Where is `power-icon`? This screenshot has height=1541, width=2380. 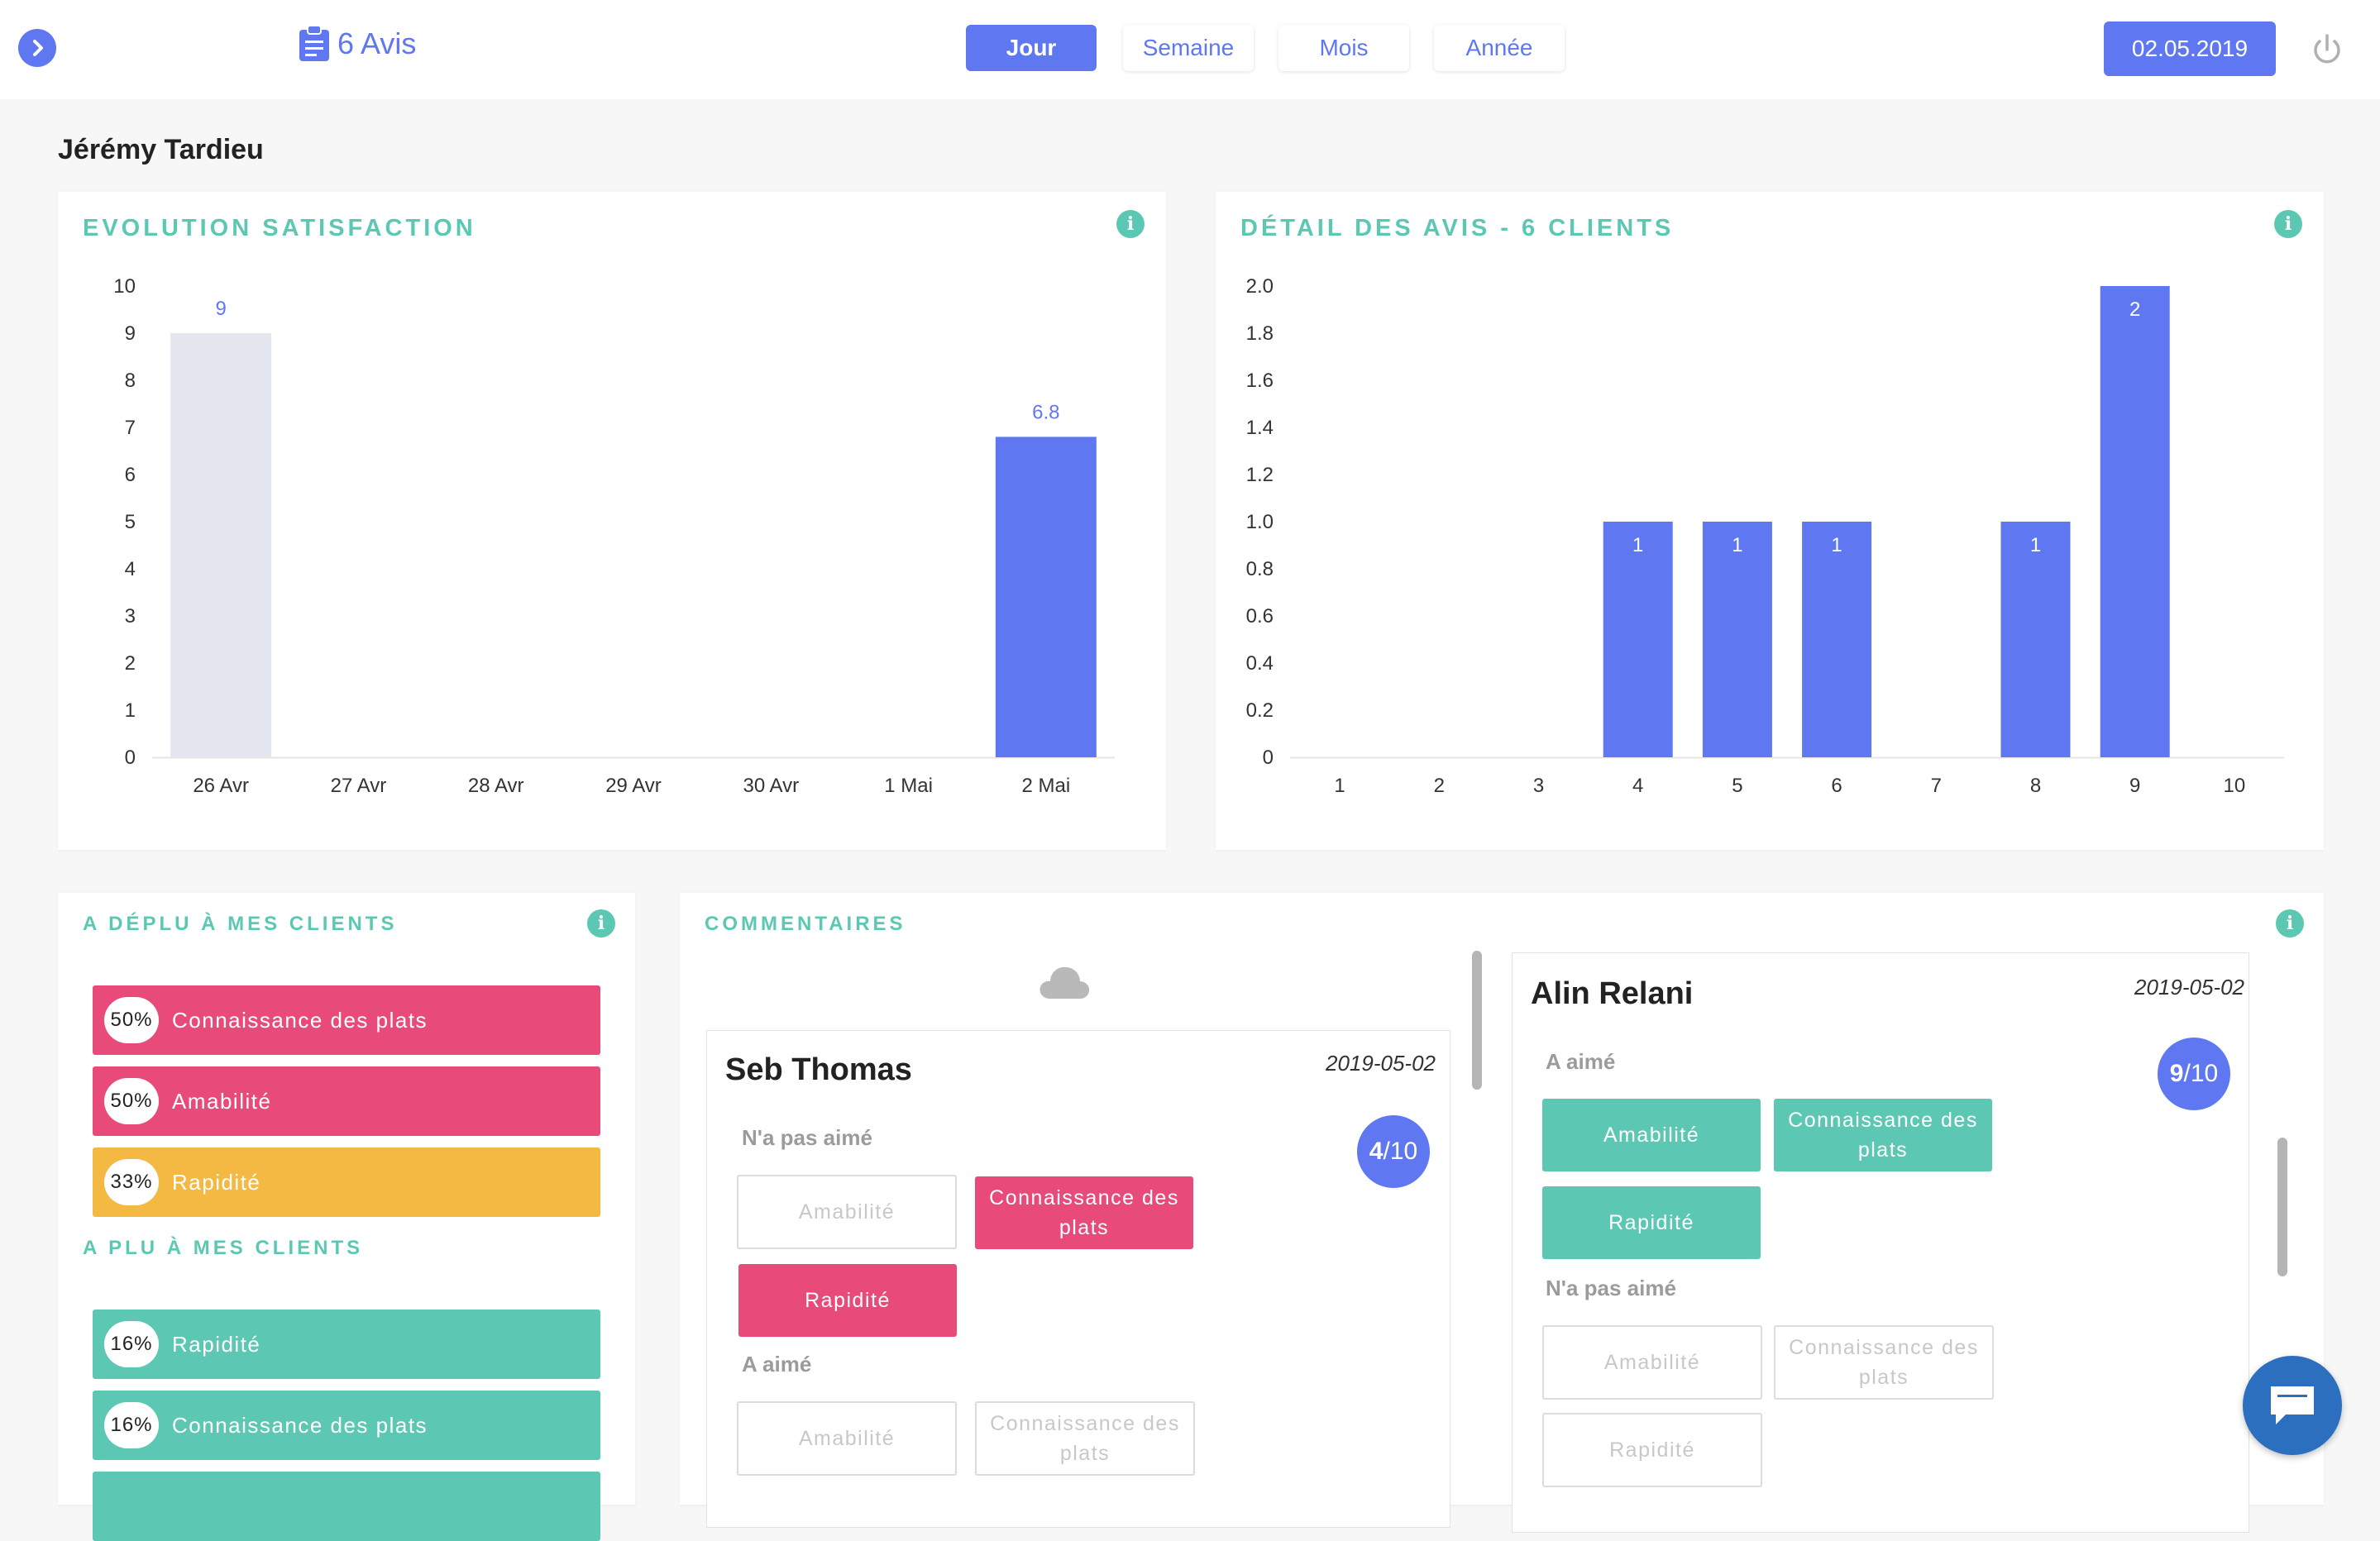
power-icon is located at coordinates (2327, 49).